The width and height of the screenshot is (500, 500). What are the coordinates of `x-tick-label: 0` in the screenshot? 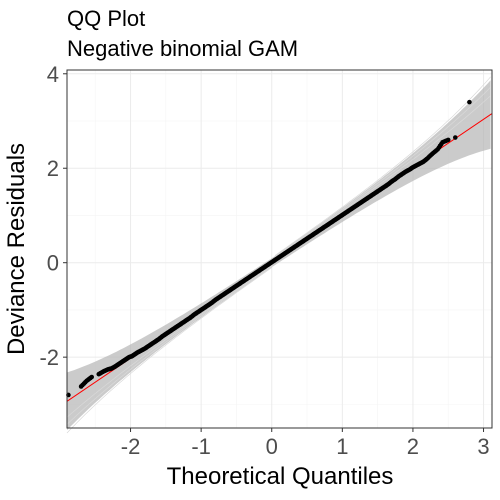 It's located at (272, 446).